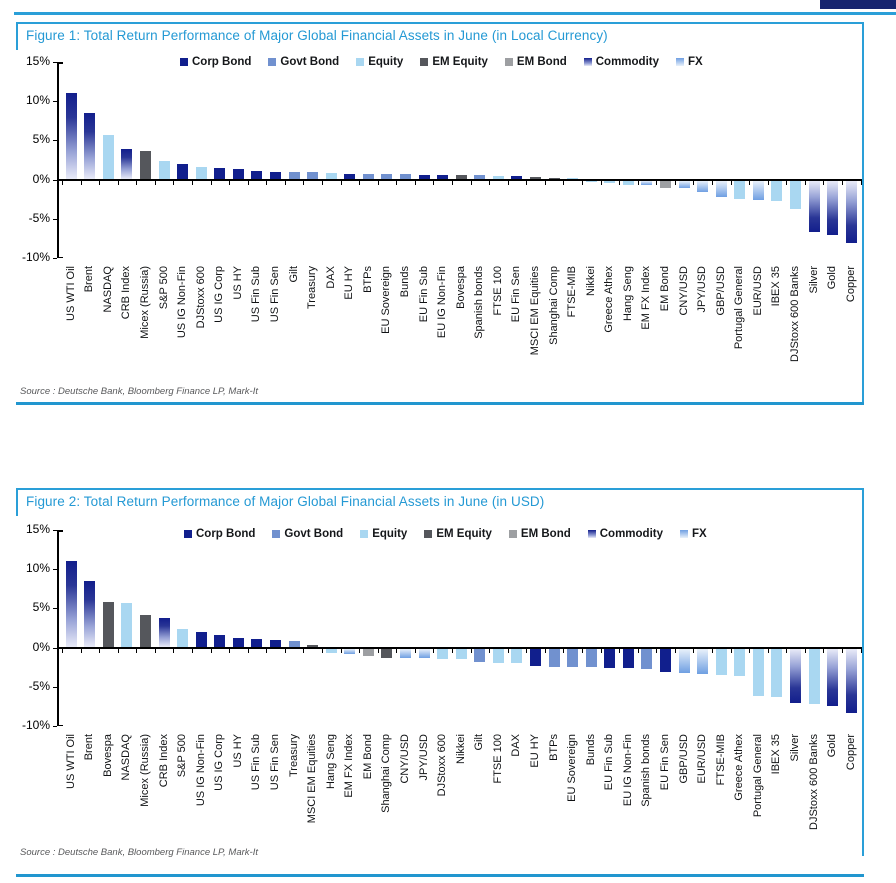 Image resolution: width=896 pixels, height=883 pixels. What do you see at coordinates (497, 759) in the screenshot?
I see `x-label-ftse-100: FTSE 100` at bounding box center [497, 759].